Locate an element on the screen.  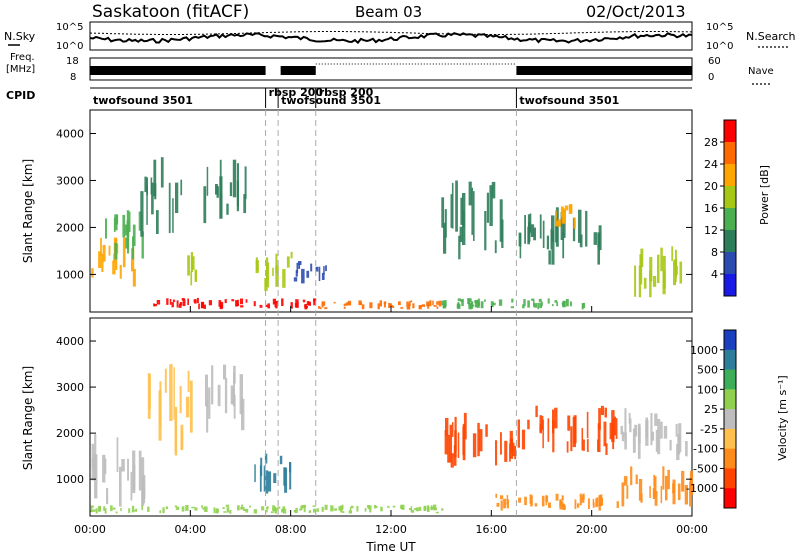
nsearch-tick-top: 10^5 is located at coordinates (719, 27).